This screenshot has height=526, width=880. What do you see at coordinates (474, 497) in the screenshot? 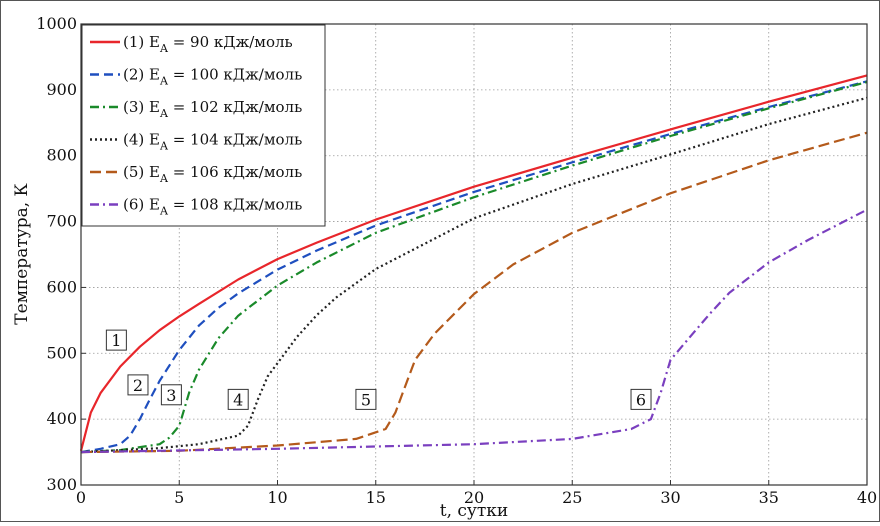
I see `x-tick-label: 20` at bounding box center [474, 497].